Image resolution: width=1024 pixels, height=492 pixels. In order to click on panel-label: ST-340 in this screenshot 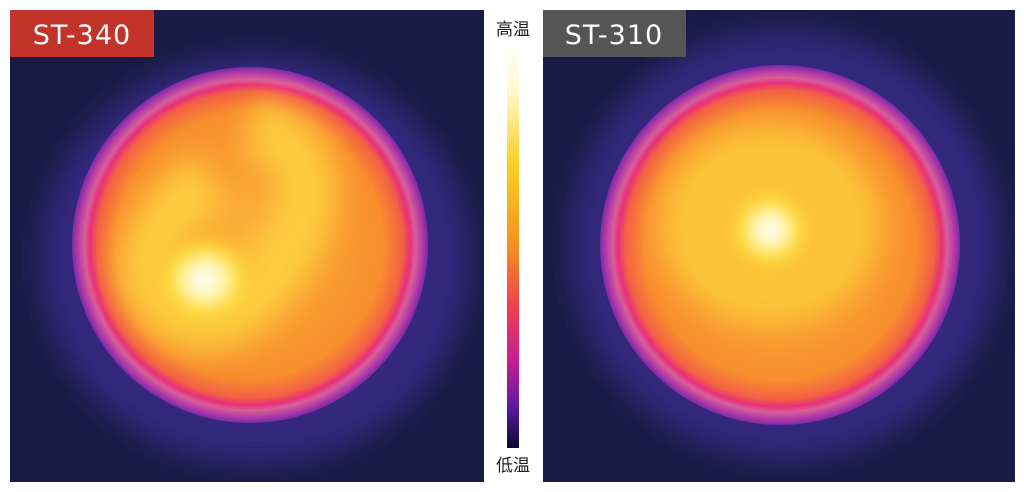, I will do `click(82, 35)`.